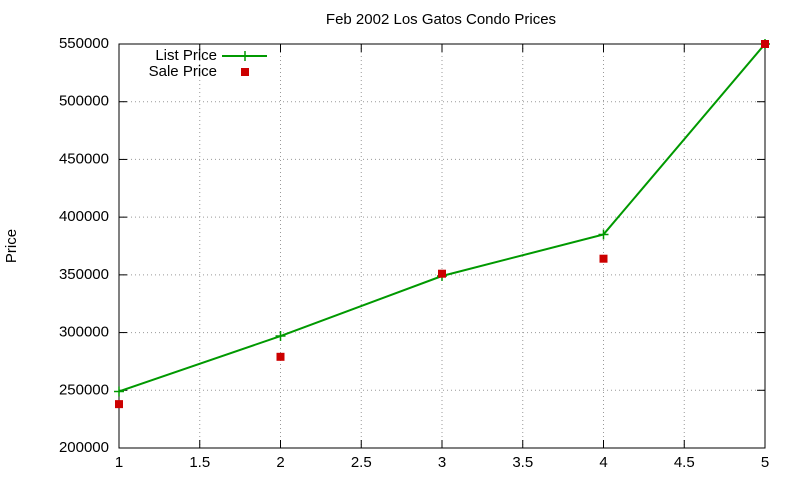  I want to click on x-tick-label: 5, so click(765, 462).